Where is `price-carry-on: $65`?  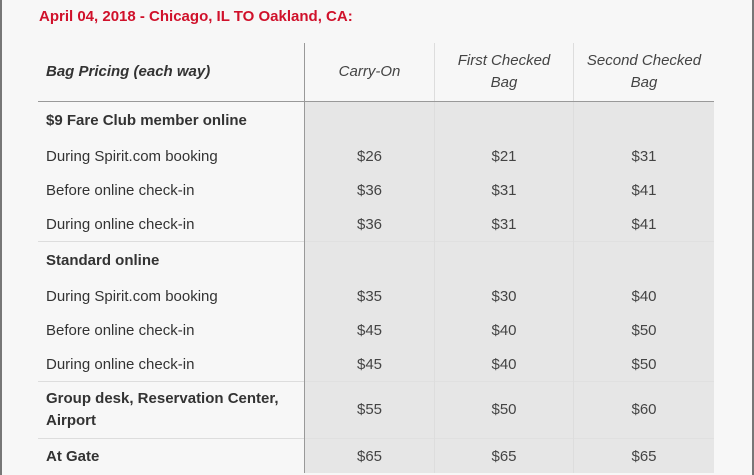 price-carry-on: $65 is located at coordinates (369, 455).